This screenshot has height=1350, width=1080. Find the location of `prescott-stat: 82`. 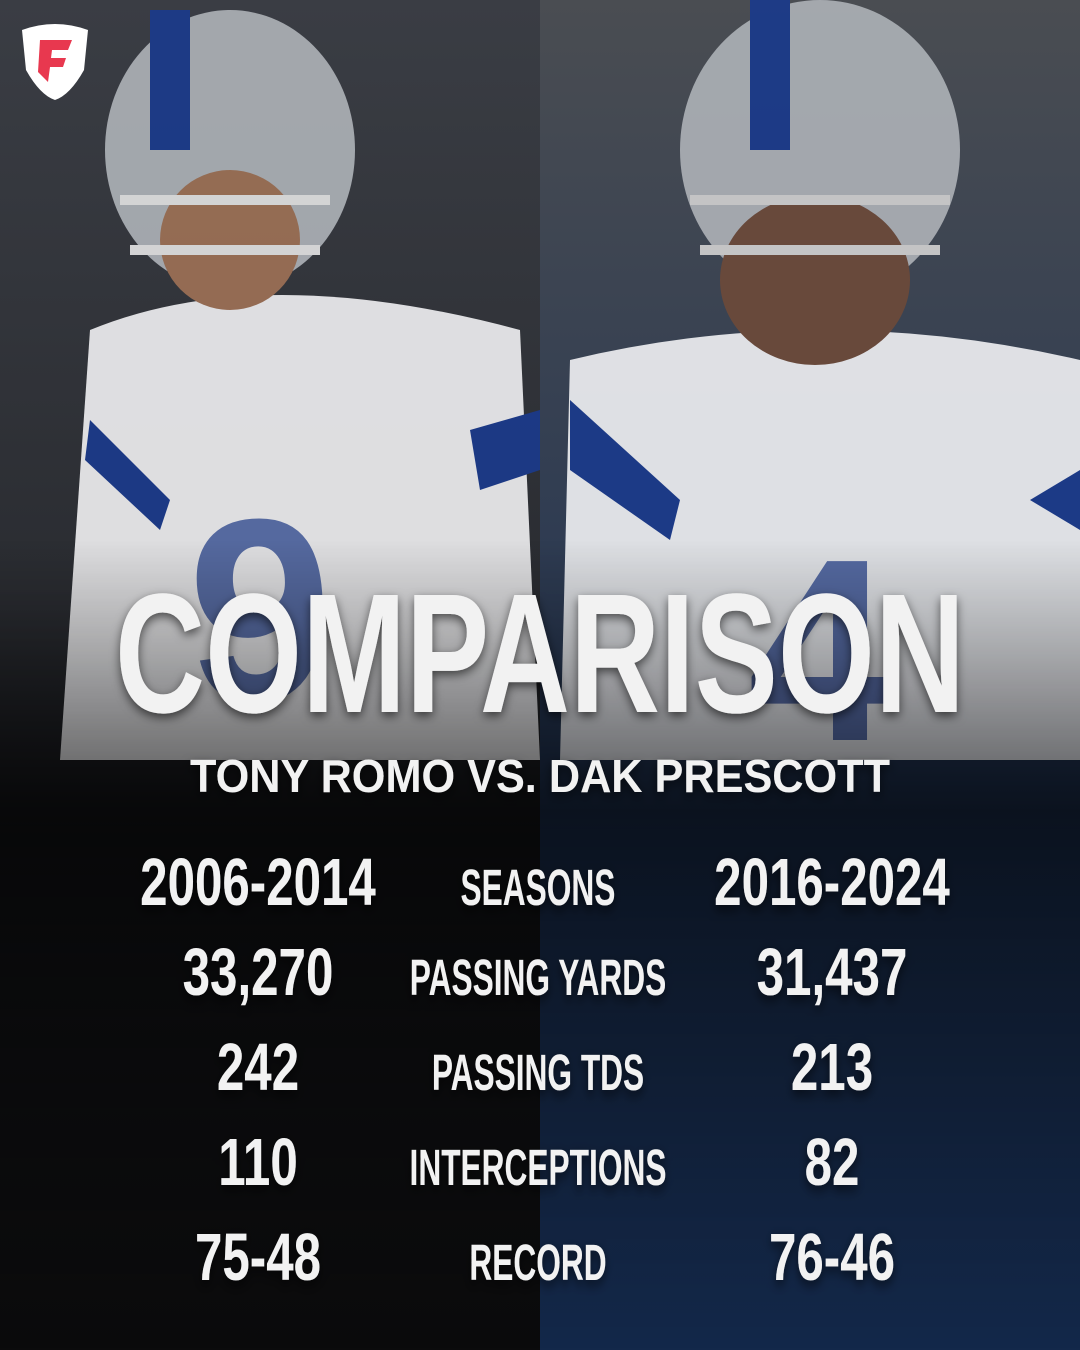

prescott-stat: 82 is located at coordinates (832, 1163).